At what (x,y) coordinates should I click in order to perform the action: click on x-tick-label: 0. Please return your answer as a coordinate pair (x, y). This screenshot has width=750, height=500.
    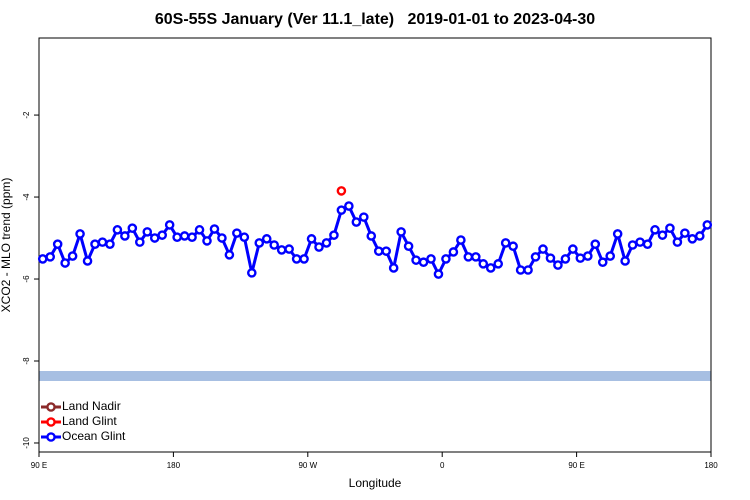
    Looking at the image, I should click on (442, 465).